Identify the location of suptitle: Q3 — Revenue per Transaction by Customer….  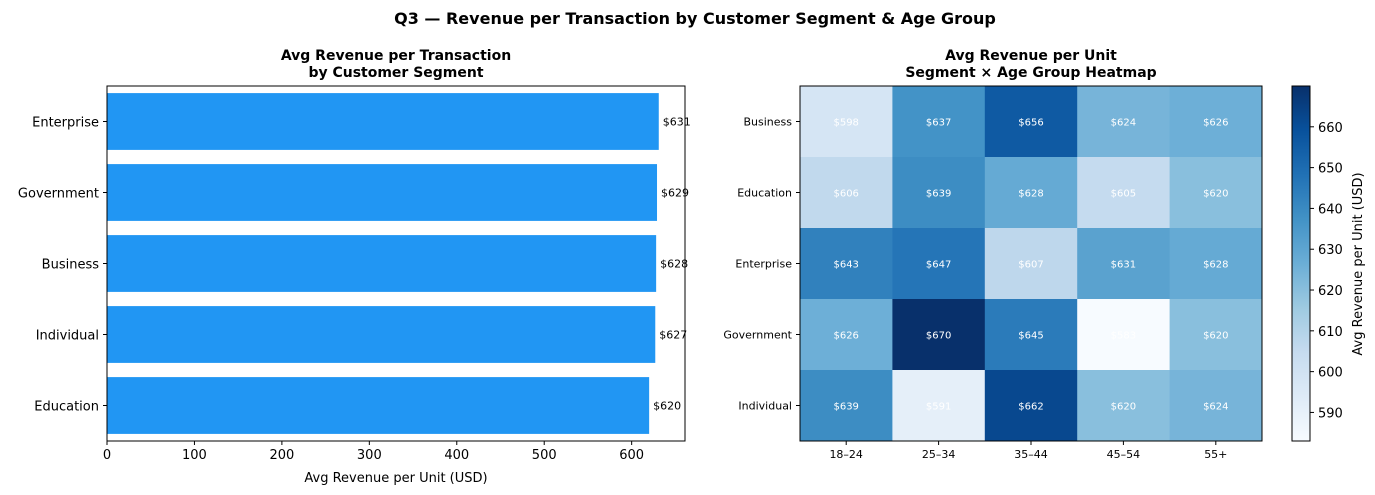
(695, 18).